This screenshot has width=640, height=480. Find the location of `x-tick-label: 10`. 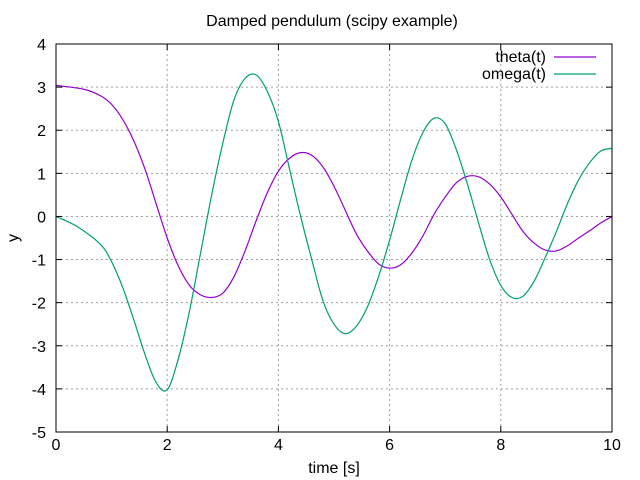

x-tick-label: 10 is located at coordinates (612, 445).